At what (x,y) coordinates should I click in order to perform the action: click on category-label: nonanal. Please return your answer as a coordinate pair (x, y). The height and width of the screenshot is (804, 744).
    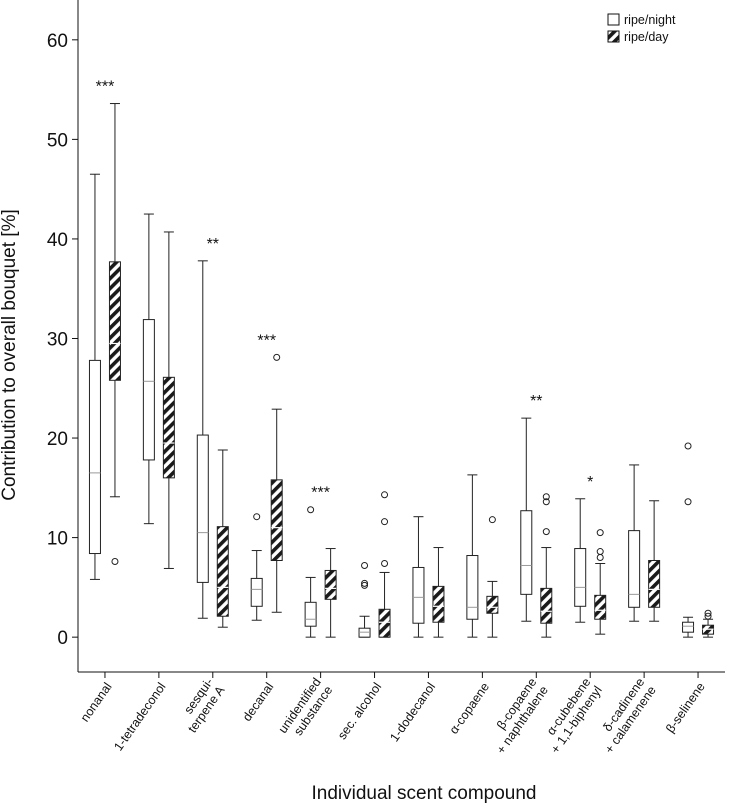
    Looking at the image, I should click on (96, 702).